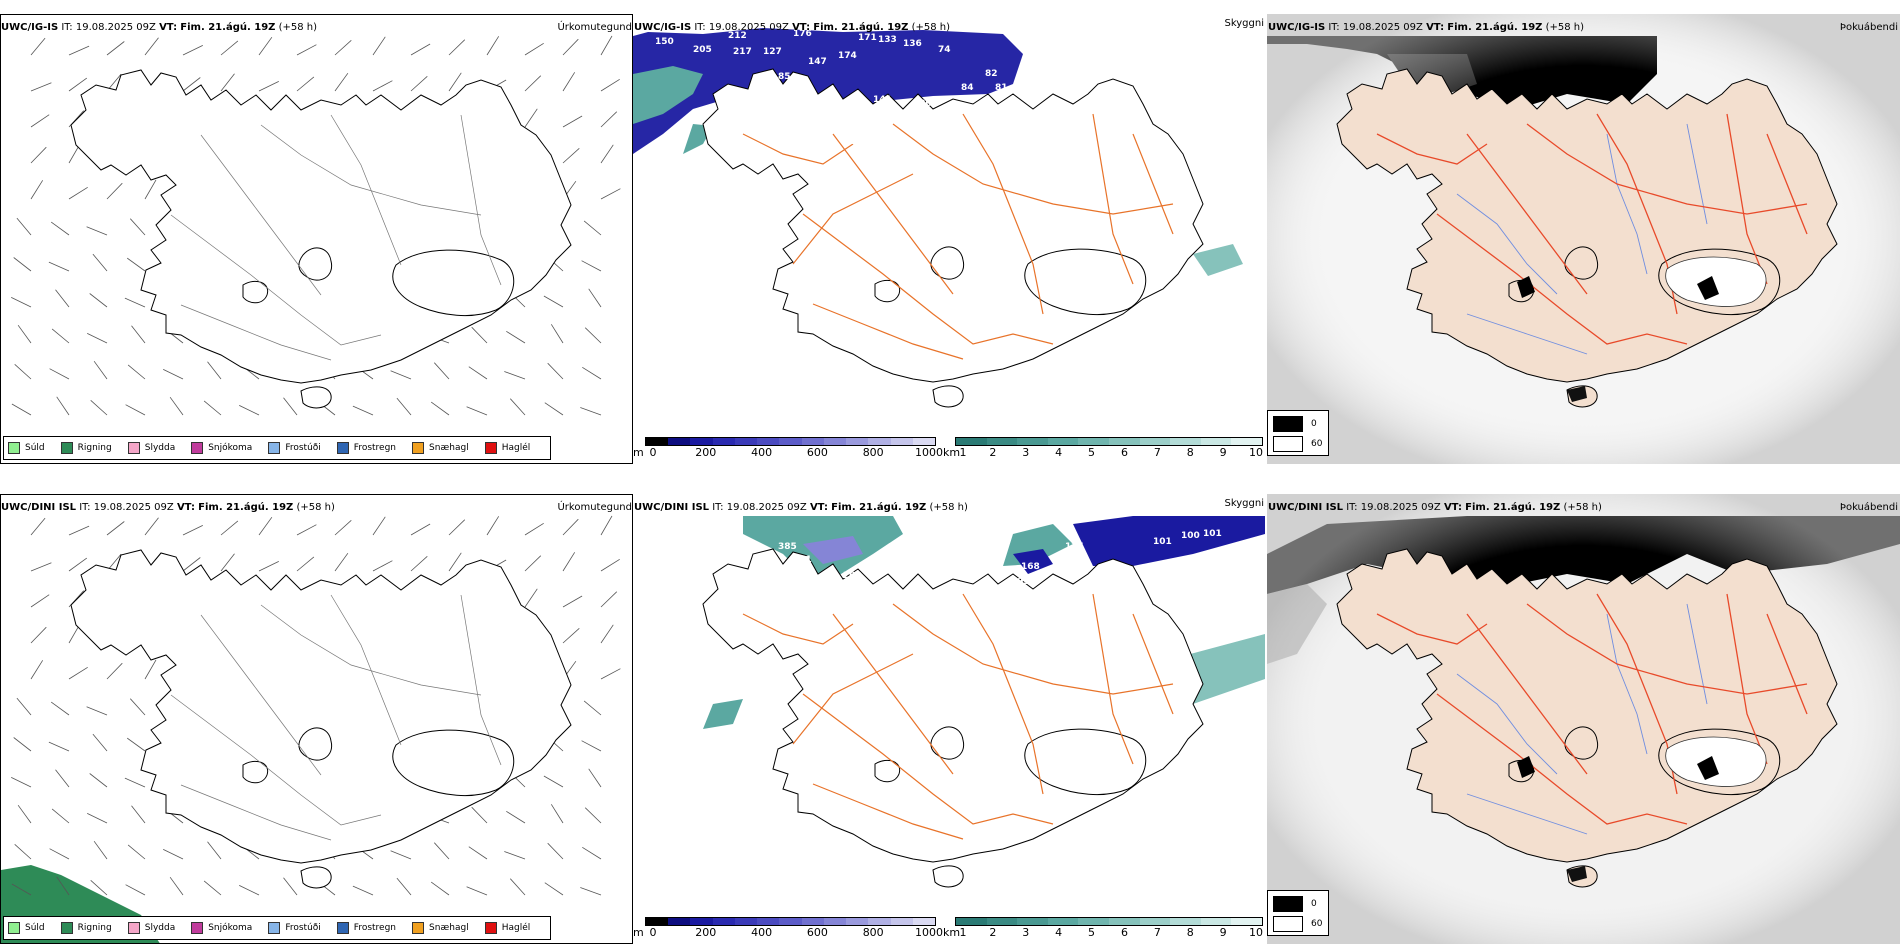 The height and width of the screenshot is (950, 1900). What do you see at coordinates (1104, 449) in the screenshot?
I see `visibility-colorbar-igis: km 1 2 3 4 5 6 7 8 9 10` at bounding box center [1104, 449].